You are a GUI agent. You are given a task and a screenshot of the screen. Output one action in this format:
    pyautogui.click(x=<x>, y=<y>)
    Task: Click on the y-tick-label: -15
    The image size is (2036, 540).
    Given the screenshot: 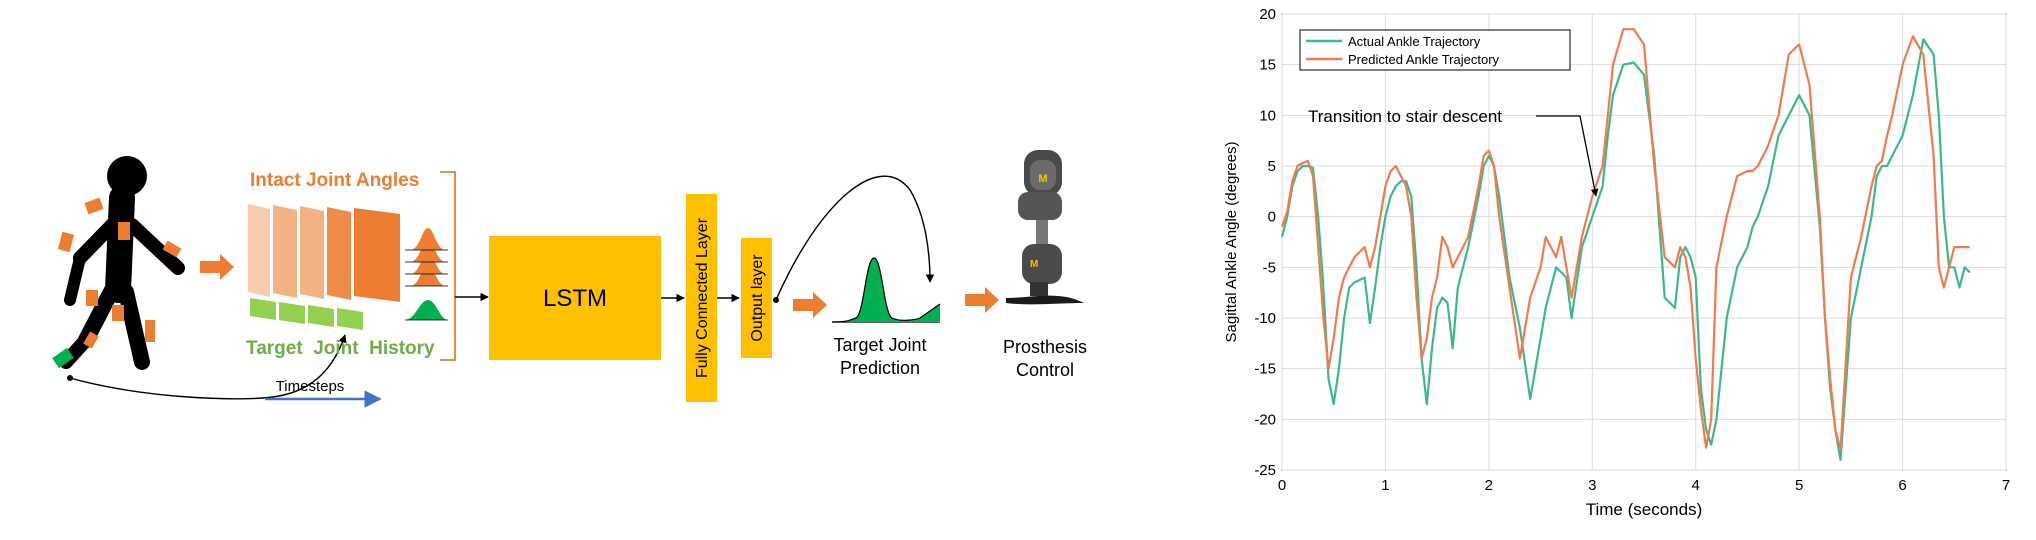 What is the action you would take?
    pyautogui.click(x=1265, y=369)
    